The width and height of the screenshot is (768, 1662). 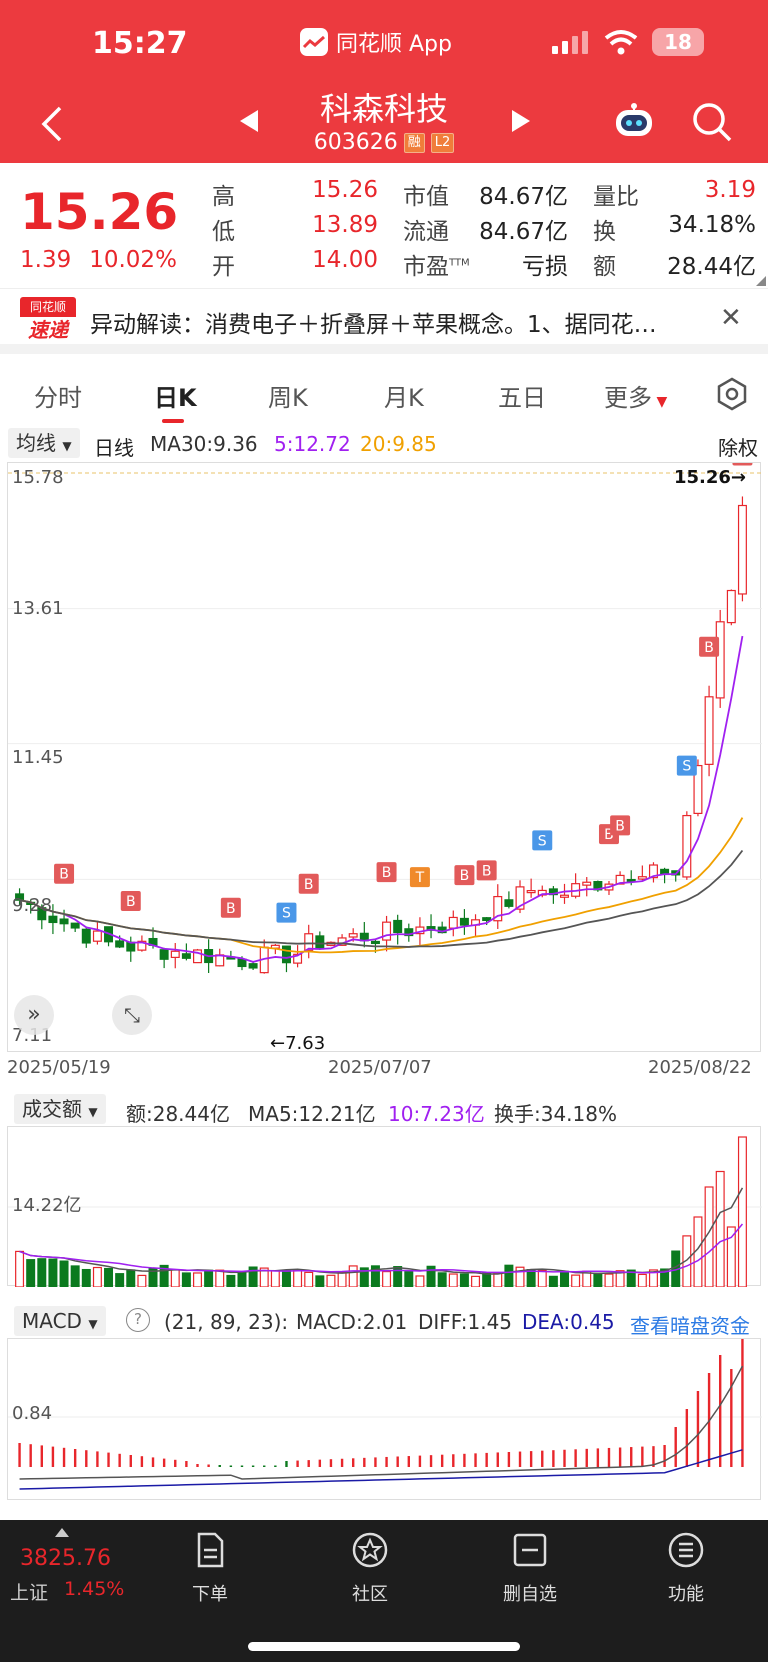 I want to click on order-icon, so click(x=210, y=1550).